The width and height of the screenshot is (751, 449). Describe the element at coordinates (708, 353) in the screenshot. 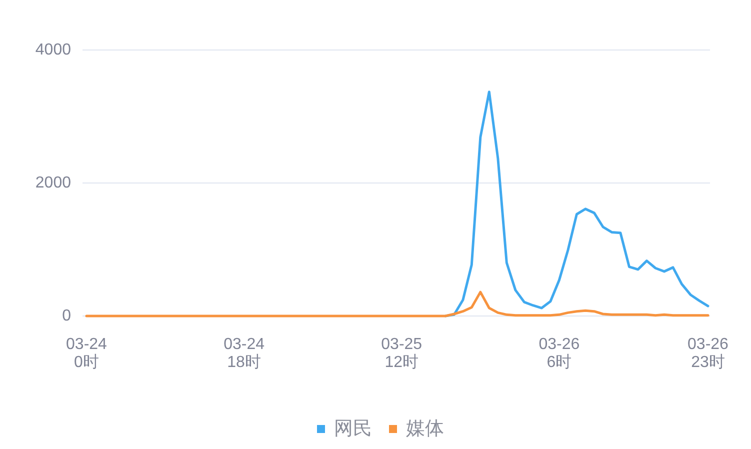

I see `x-tick-label: 03-26 23时` at that location.